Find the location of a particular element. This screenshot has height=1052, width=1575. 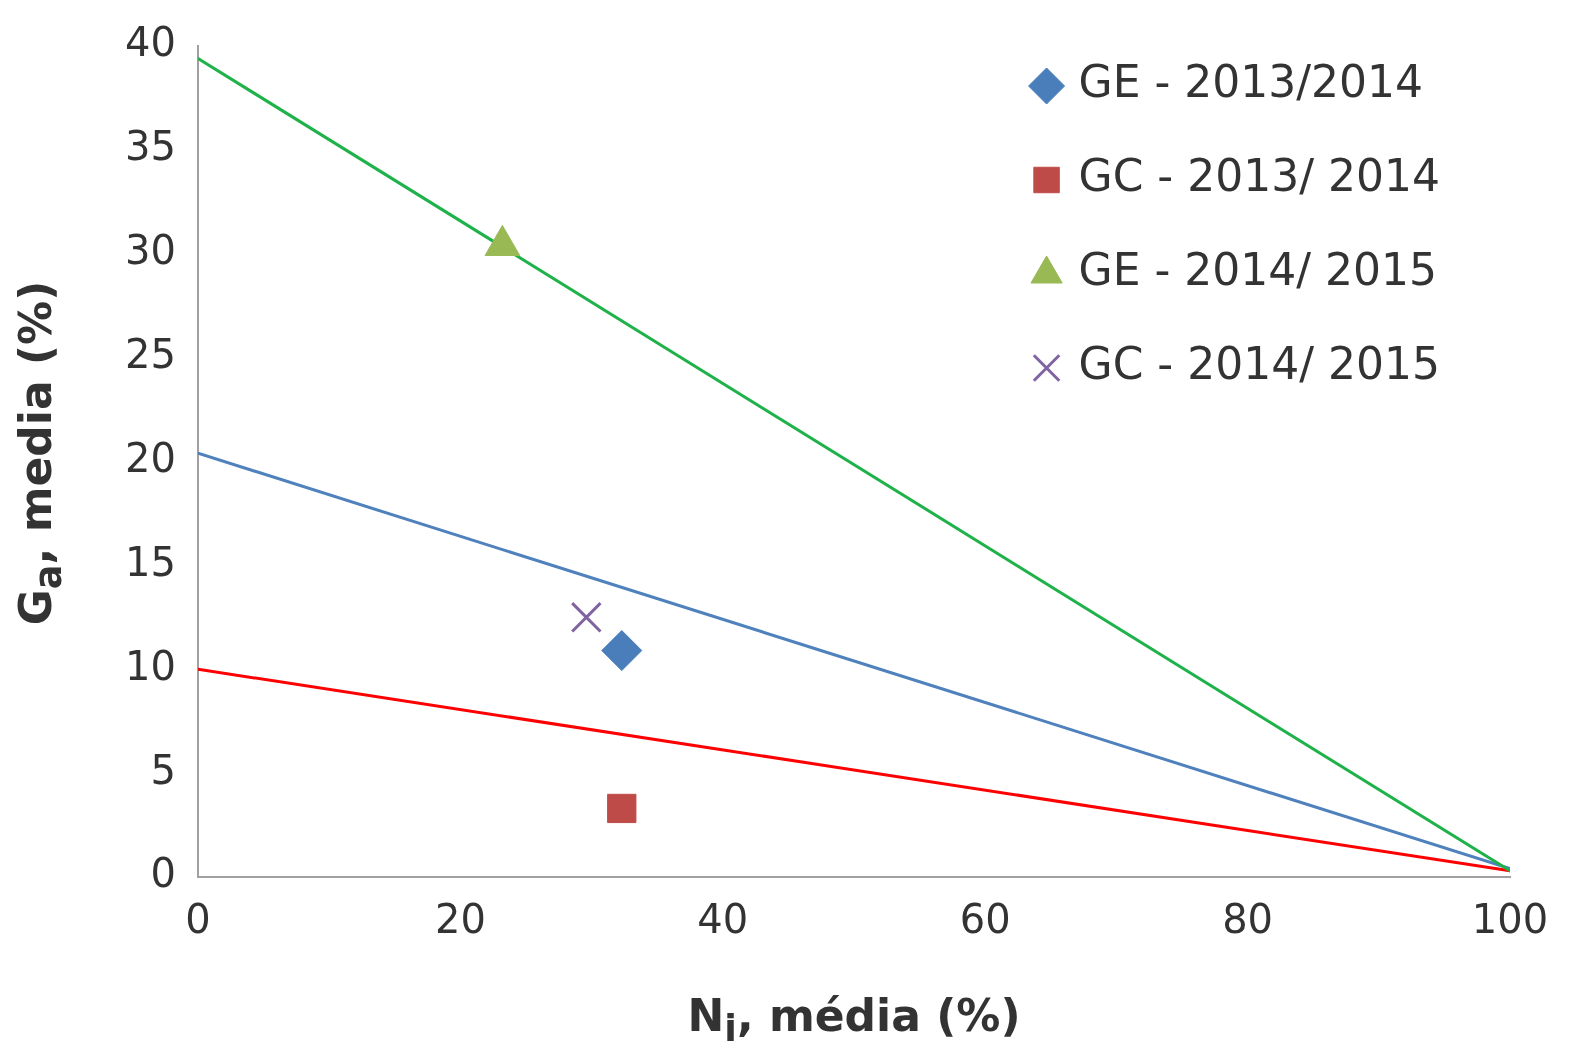

x-tick-label: 80 is located at coordinates (1248, 919).